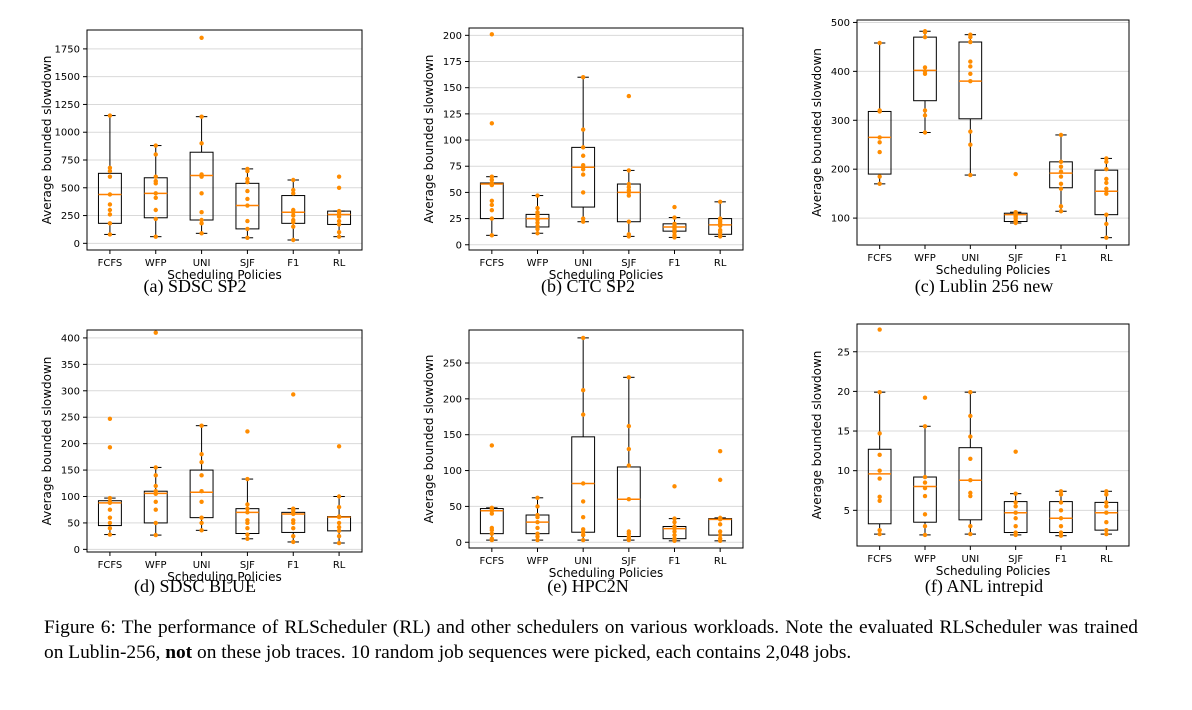 The image size is (1192, 710). Describe the element at coordinates (970, 484) in the screenshot. I see `box-iqr` at that location.